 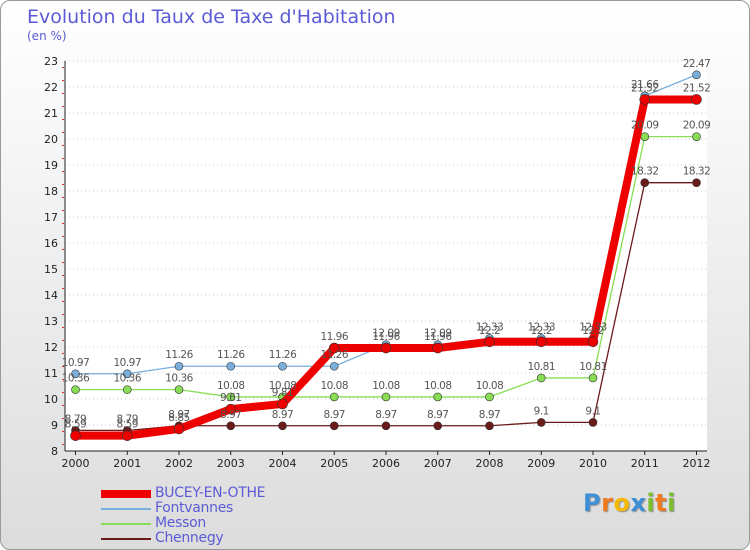 I want to click on data-label-bucey-en-othe: 9.81, so click(x=282, y=393).